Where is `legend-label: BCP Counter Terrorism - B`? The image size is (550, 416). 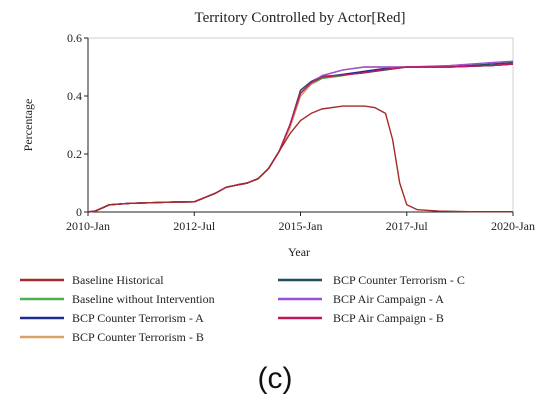
legend-label: BCP Counter Terrorism - B is located at coordinates (138, 337).